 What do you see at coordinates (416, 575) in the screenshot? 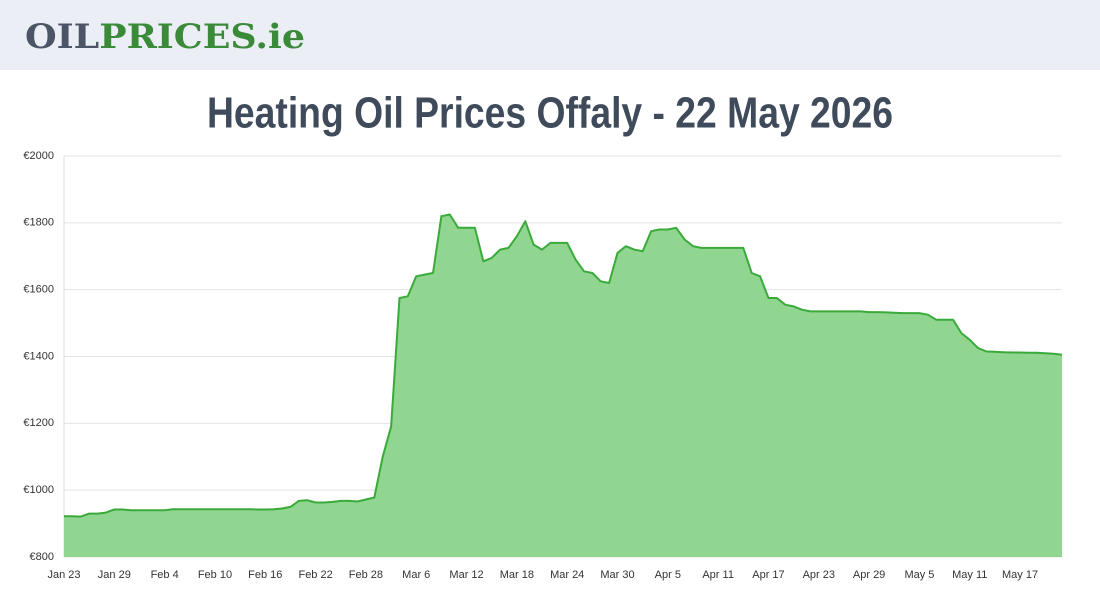
I see `x-tick-label: Mar 6` at bounding box center [416, 575].